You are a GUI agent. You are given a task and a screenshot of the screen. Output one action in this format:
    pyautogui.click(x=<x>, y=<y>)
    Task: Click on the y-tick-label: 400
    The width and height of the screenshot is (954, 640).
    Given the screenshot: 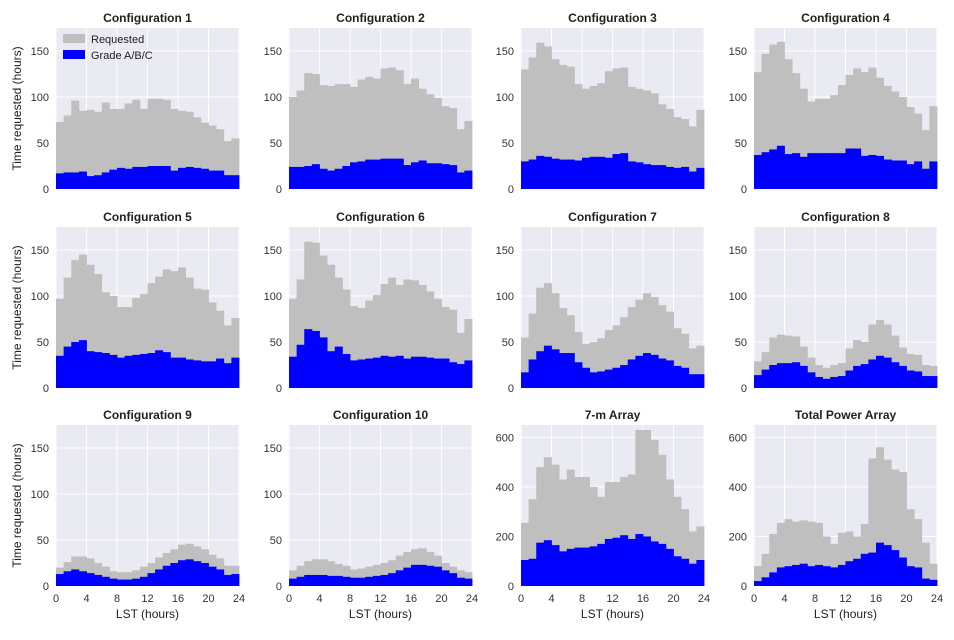 What is the action you would take?
    pyautogui.click(x=738, y=488)
    